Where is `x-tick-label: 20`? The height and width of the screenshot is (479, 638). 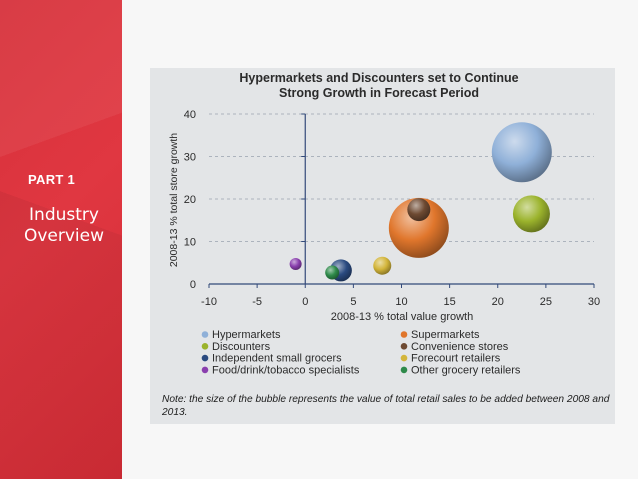 x-tick-label: 20 is located at coordinates (498, 302).